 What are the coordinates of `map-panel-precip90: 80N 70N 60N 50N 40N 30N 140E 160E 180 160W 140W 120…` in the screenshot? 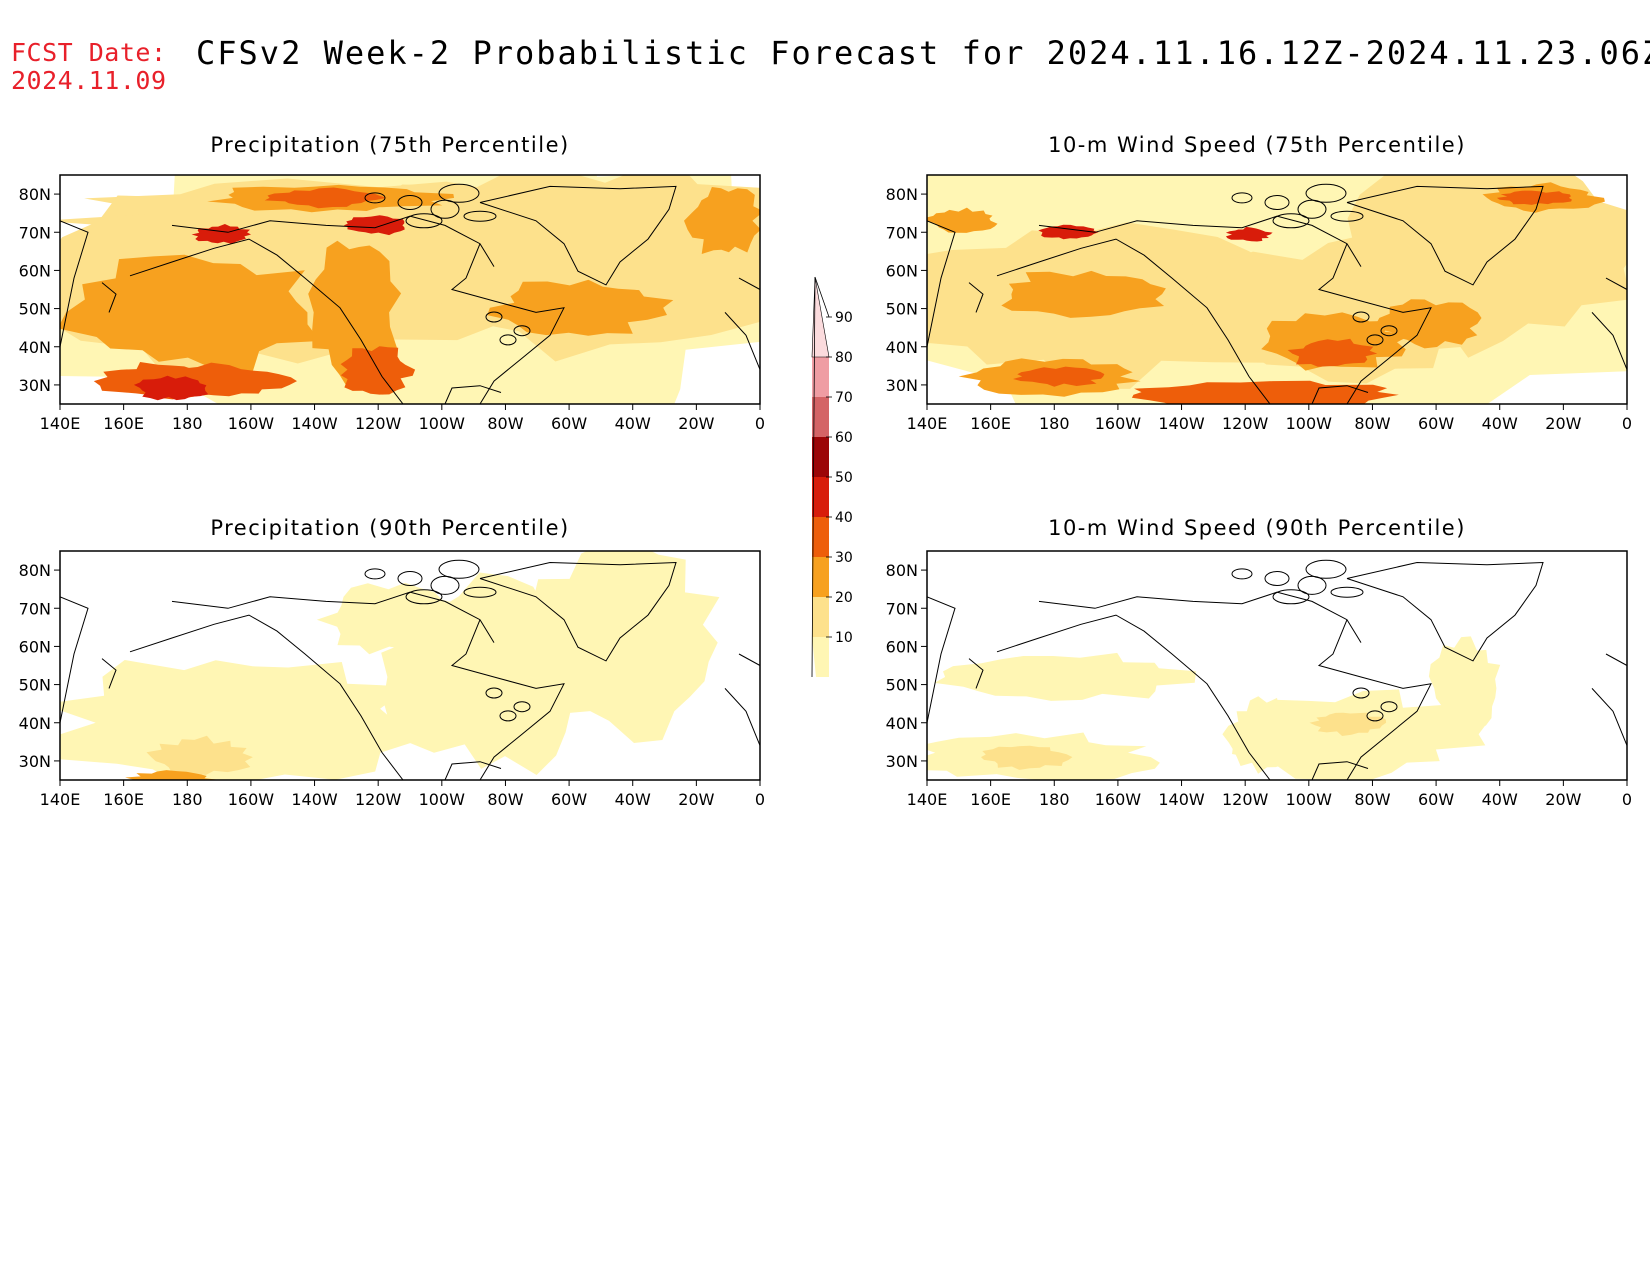 It's located at (392, 679).